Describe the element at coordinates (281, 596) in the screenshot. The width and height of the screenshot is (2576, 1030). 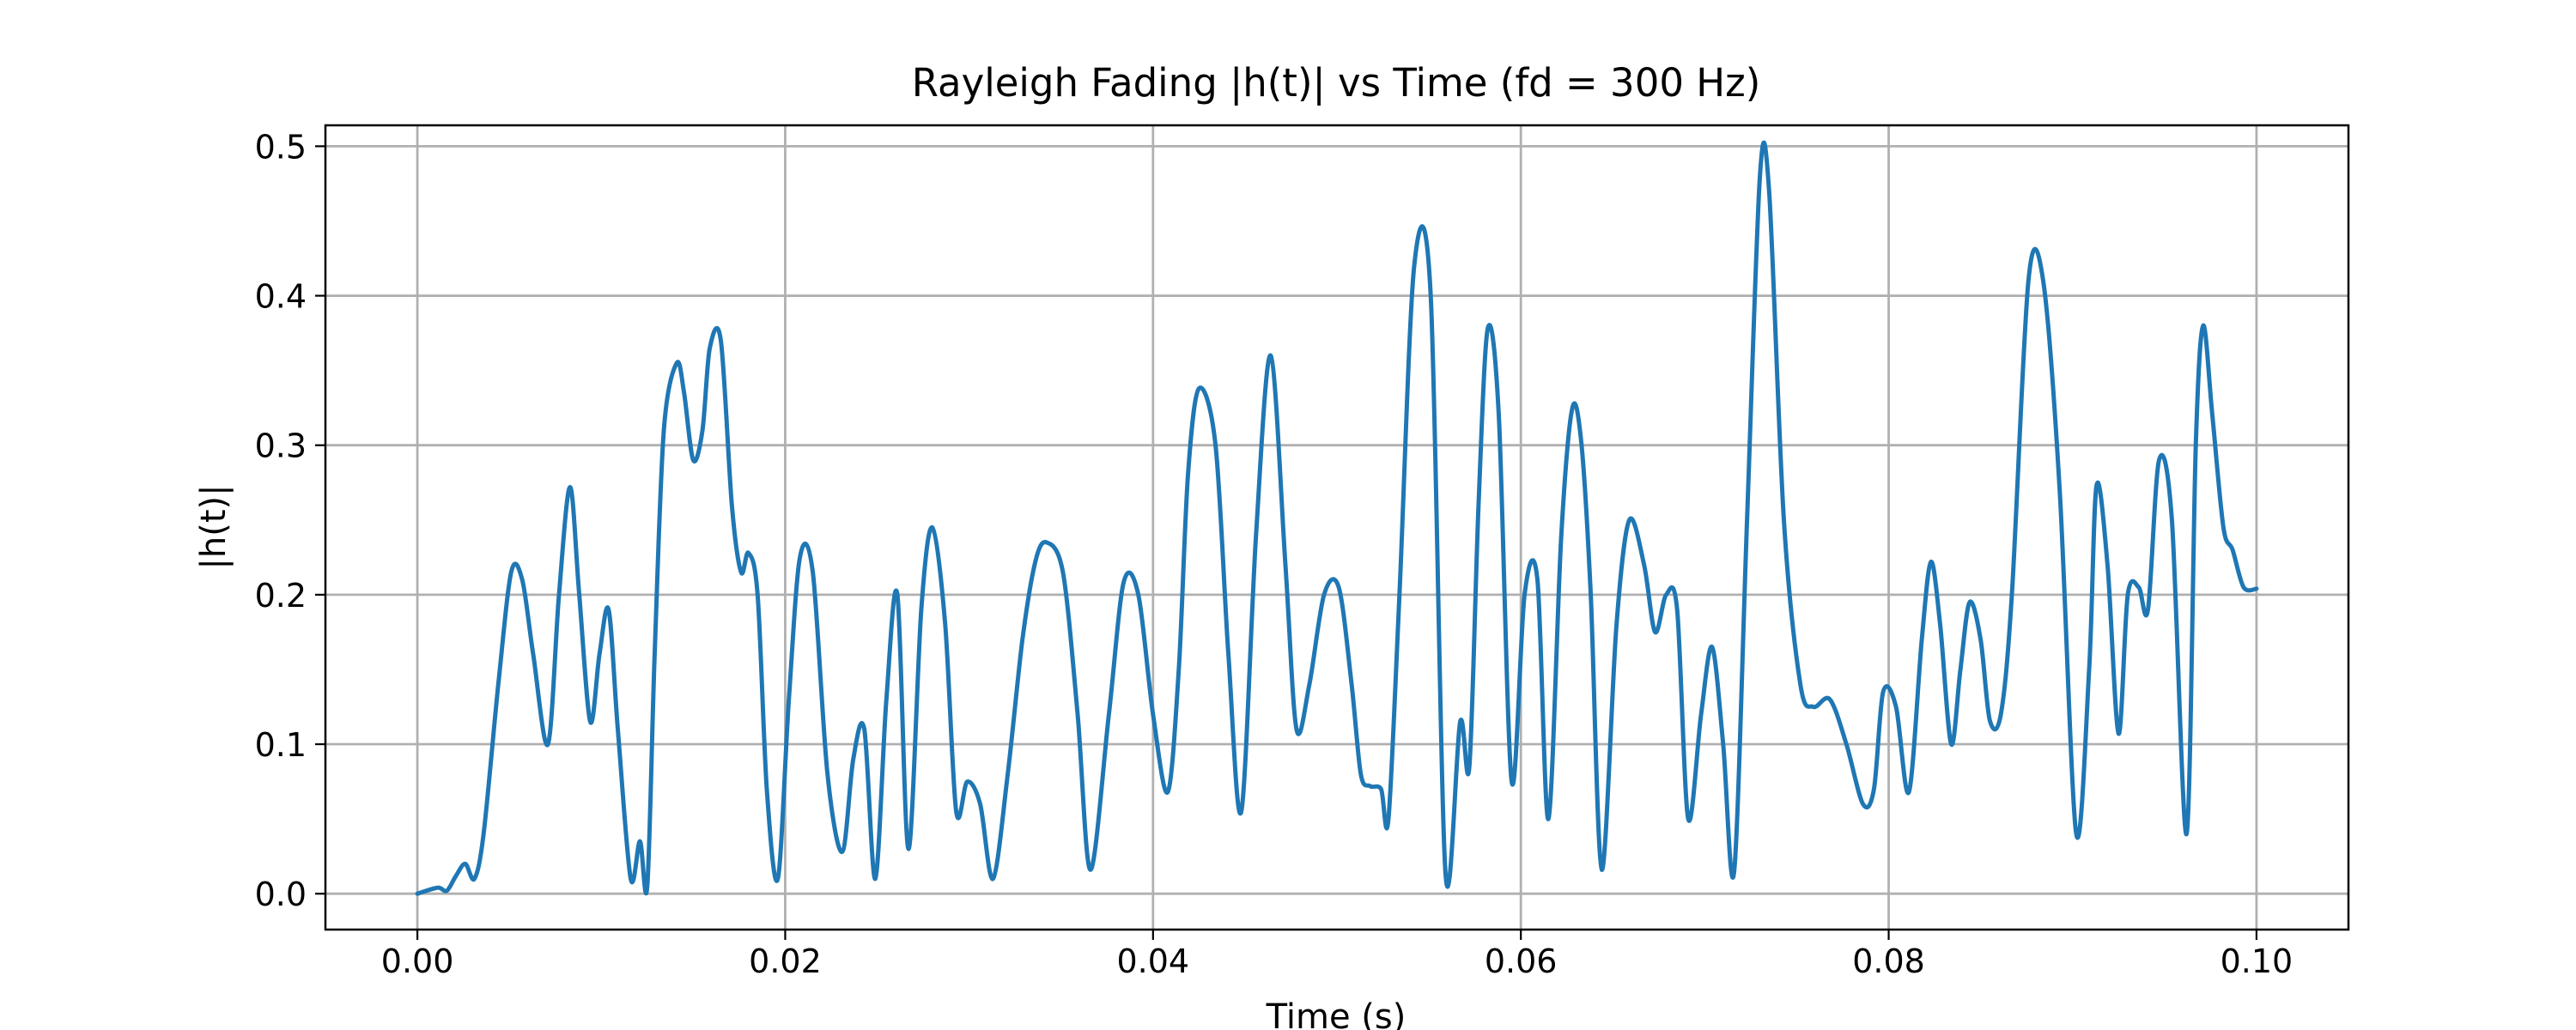
I see `y-tick-label: 0.2` at that location.